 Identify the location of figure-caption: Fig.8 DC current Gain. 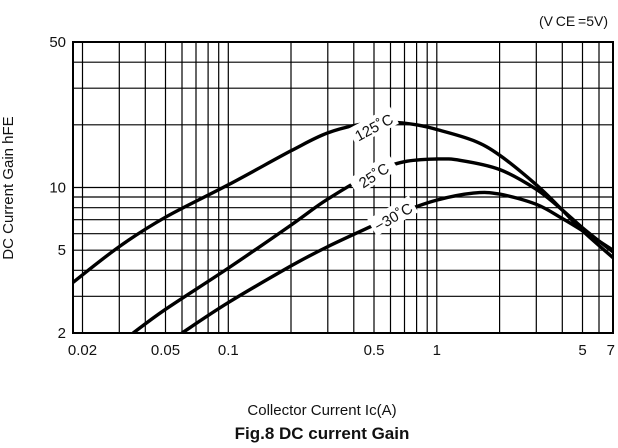
(322, 433).